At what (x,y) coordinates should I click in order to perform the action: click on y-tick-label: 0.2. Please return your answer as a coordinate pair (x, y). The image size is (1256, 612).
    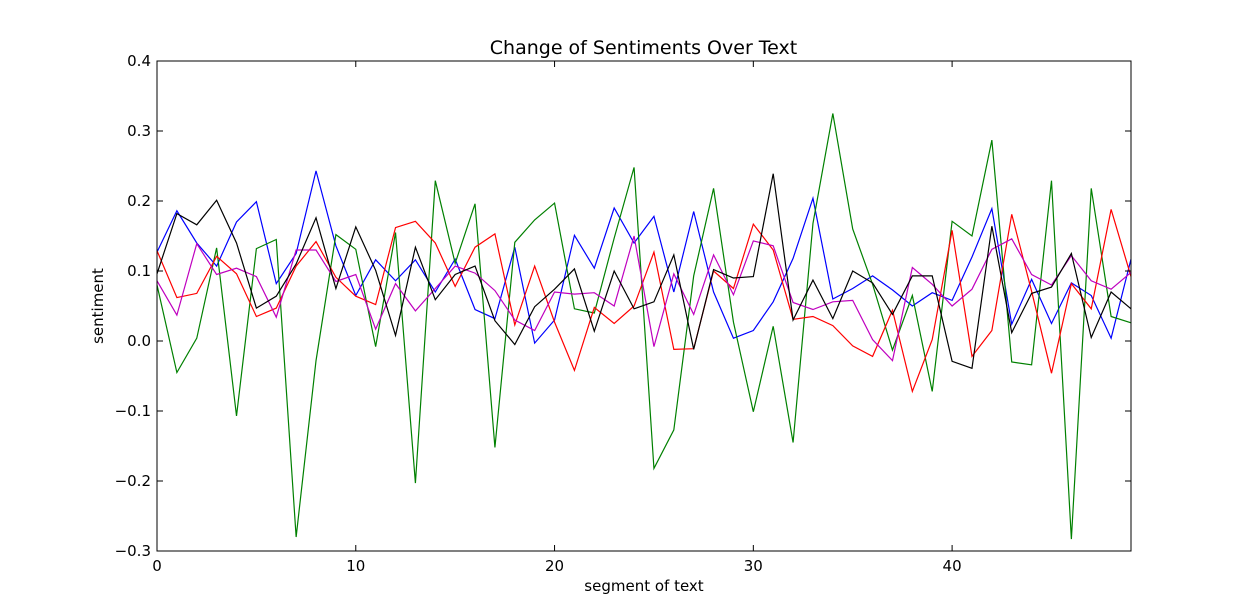
    Looking at the image, I should click on (139, 201).